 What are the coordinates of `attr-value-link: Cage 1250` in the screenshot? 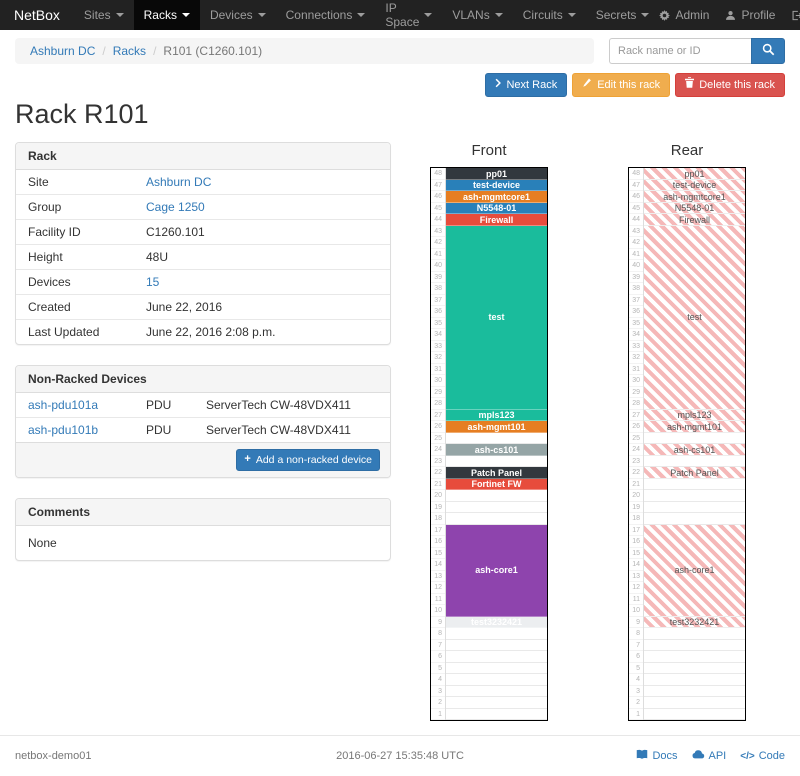 It's located at (175, 207).